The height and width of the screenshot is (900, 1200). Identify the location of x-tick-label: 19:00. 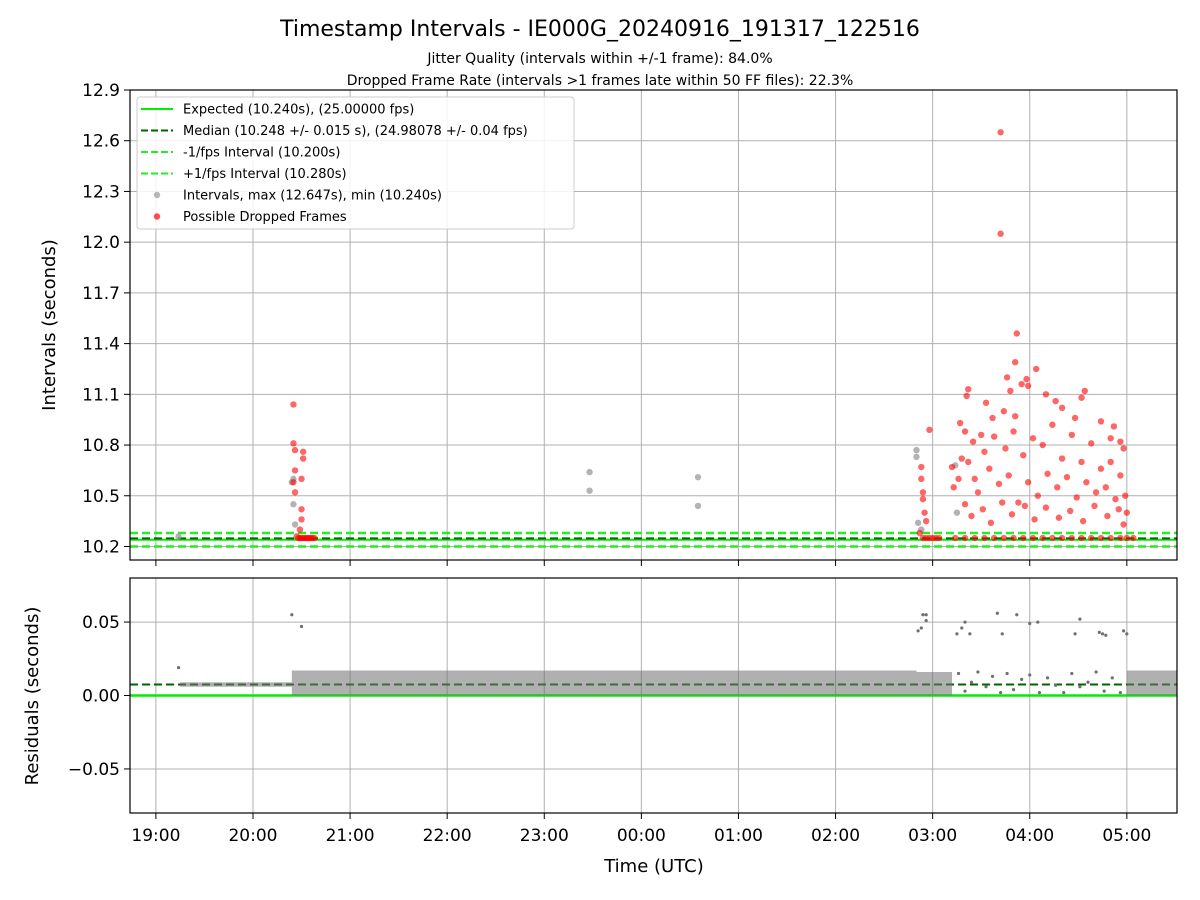
(155, 836).